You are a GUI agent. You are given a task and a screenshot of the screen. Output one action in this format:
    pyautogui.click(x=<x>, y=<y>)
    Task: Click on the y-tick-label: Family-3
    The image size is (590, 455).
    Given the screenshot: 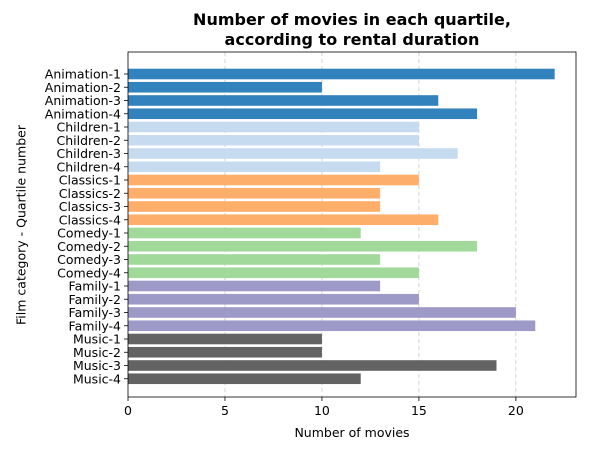 What is the action you would take?
    pyautogui.click(x=95, y=312)
    